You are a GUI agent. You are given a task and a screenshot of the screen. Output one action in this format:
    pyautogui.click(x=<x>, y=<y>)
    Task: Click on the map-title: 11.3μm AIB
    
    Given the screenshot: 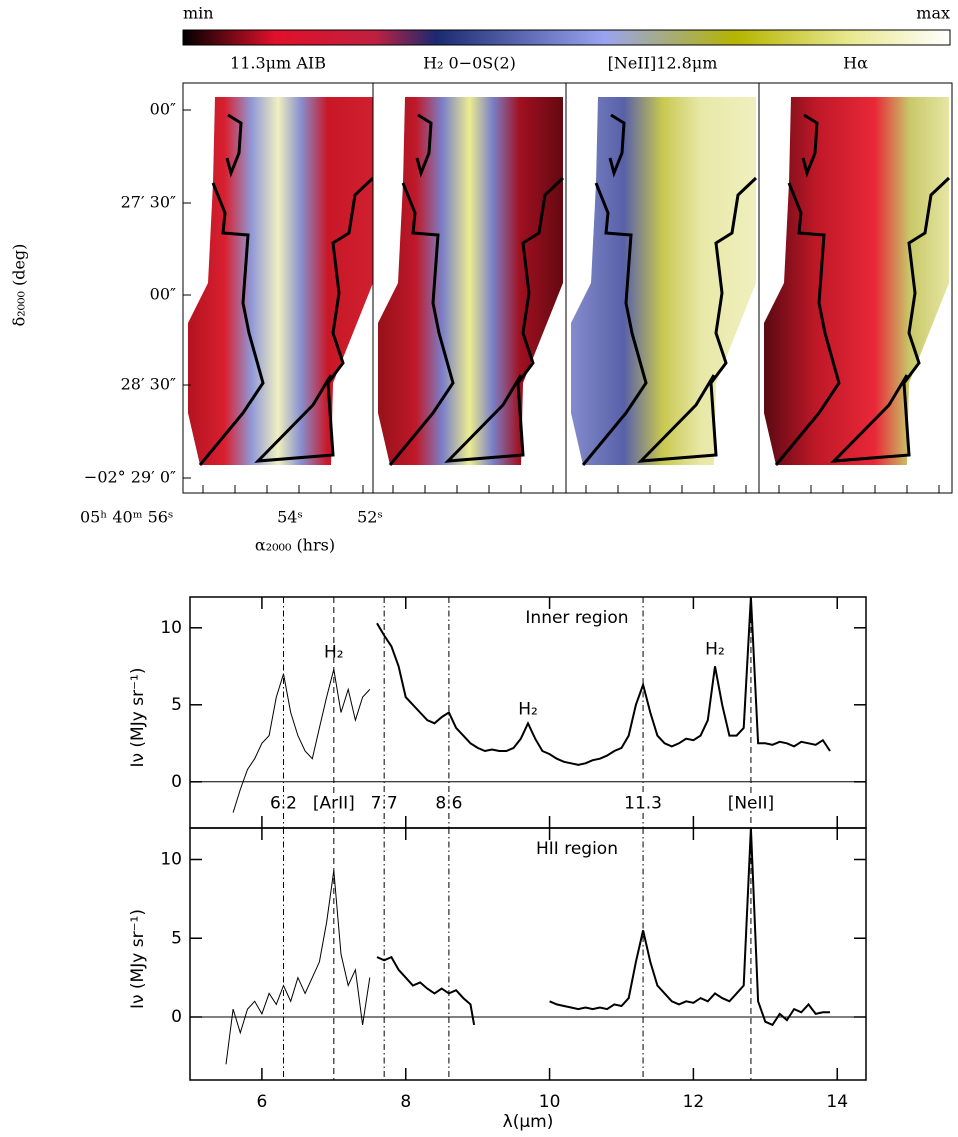 What is the action you would take?
    pyautogui.click(x=278, y=63)
    